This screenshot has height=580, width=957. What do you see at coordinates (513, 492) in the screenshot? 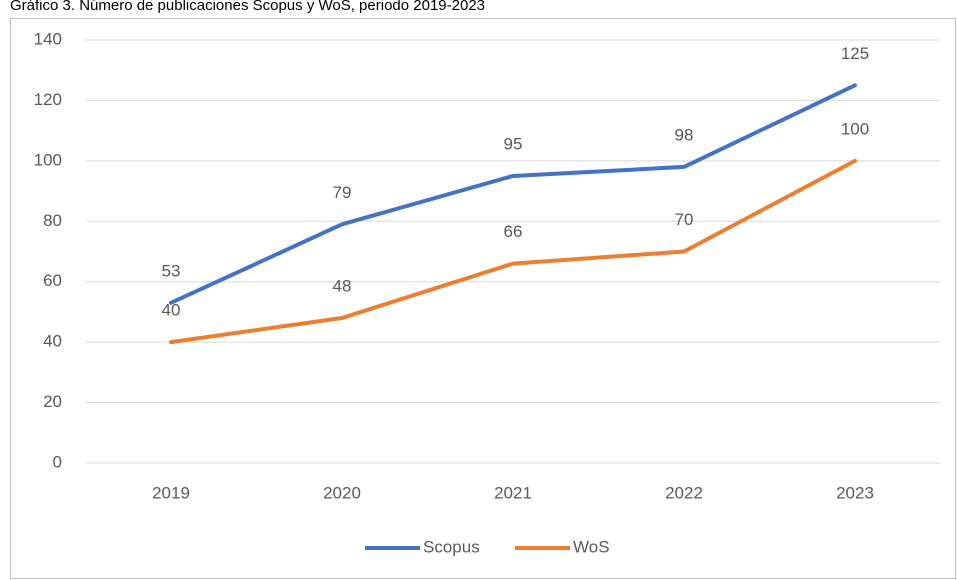
I see `x-tick-label: 2021` at bounding box center [513, 492].